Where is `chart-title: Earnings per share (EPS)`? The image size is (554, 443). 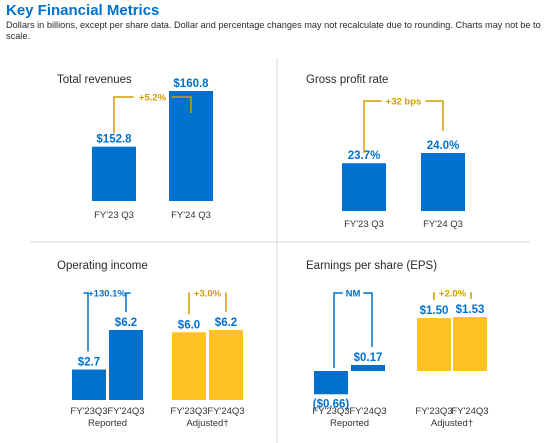 chart-title: Earnings per share (EPS) is located at coordinates (371, 266).